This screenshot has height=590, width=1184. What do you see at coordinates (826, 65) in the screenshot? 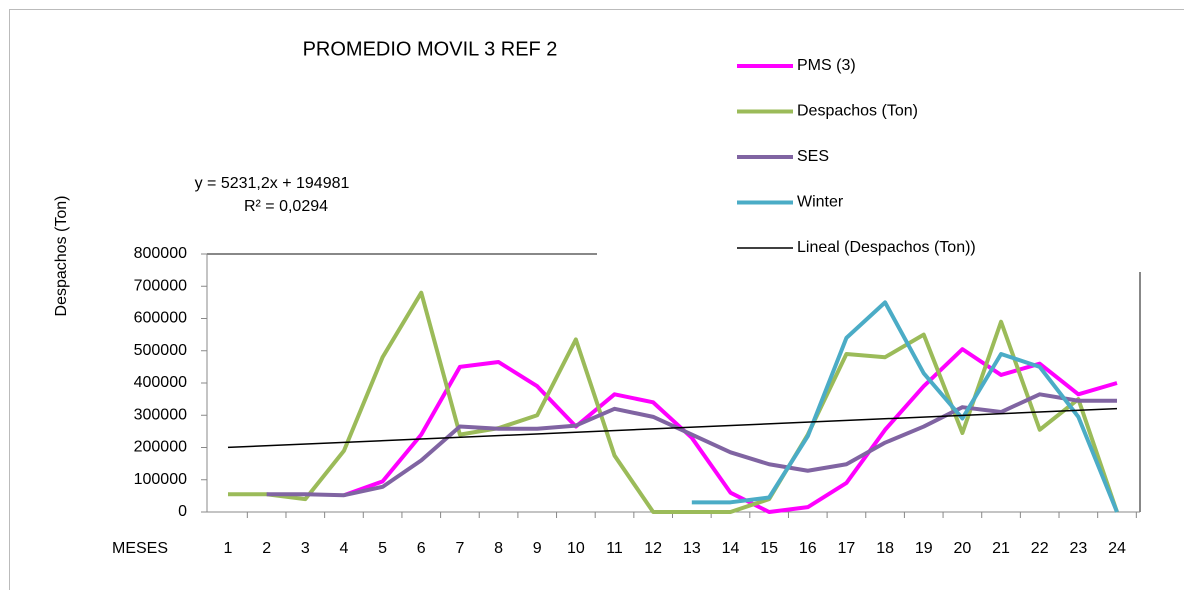
I see `legend-label: PMS (3)` at bounding box center [826, 65].